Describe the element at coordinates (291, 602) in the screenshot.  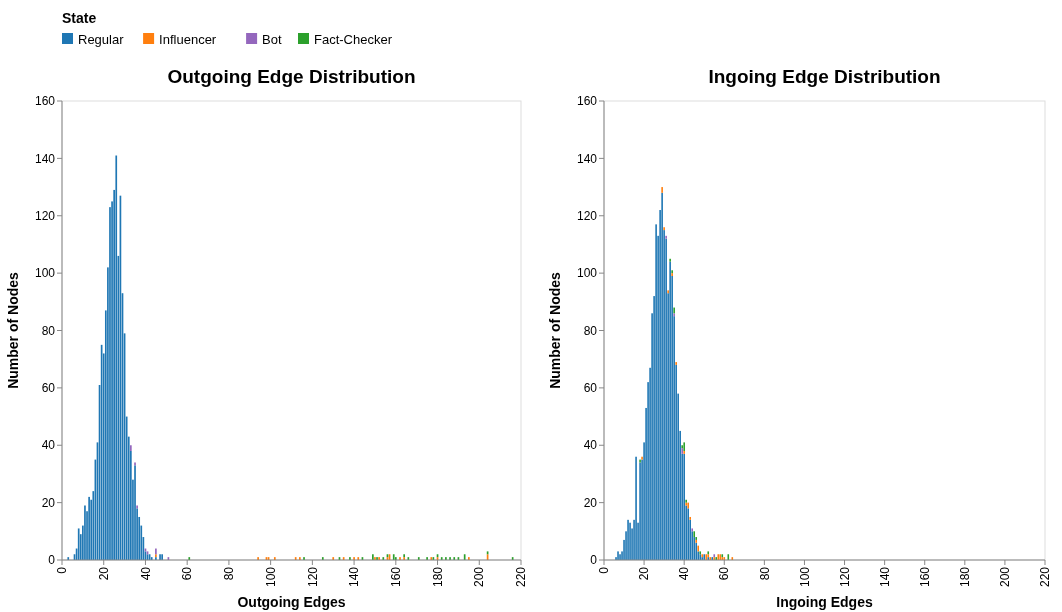
I see `x-axis-title: Outgoing Edges` at that location.